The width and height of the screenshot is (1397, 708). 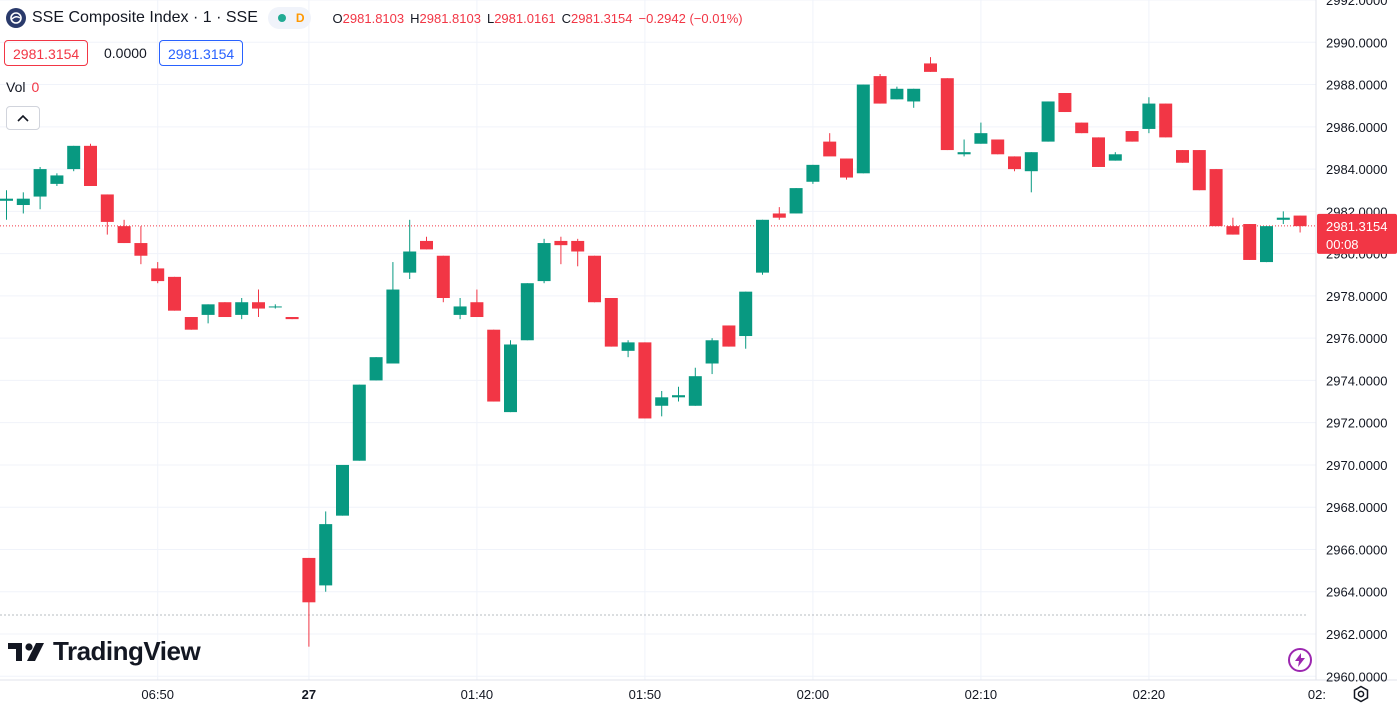 I want to click on open-value: 2981.8103, so click(x=373, y=18).